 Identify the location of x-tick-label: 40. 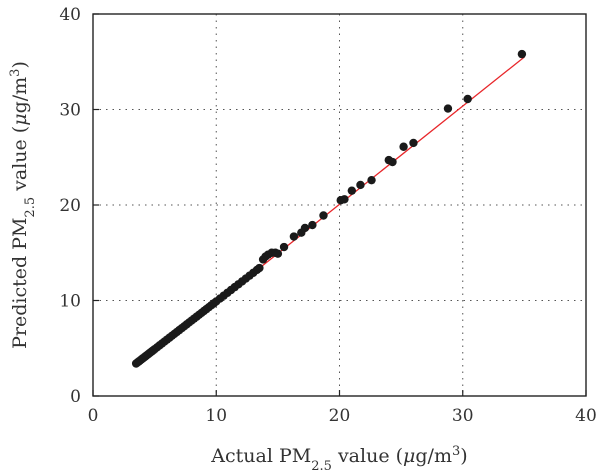
(586, 416).